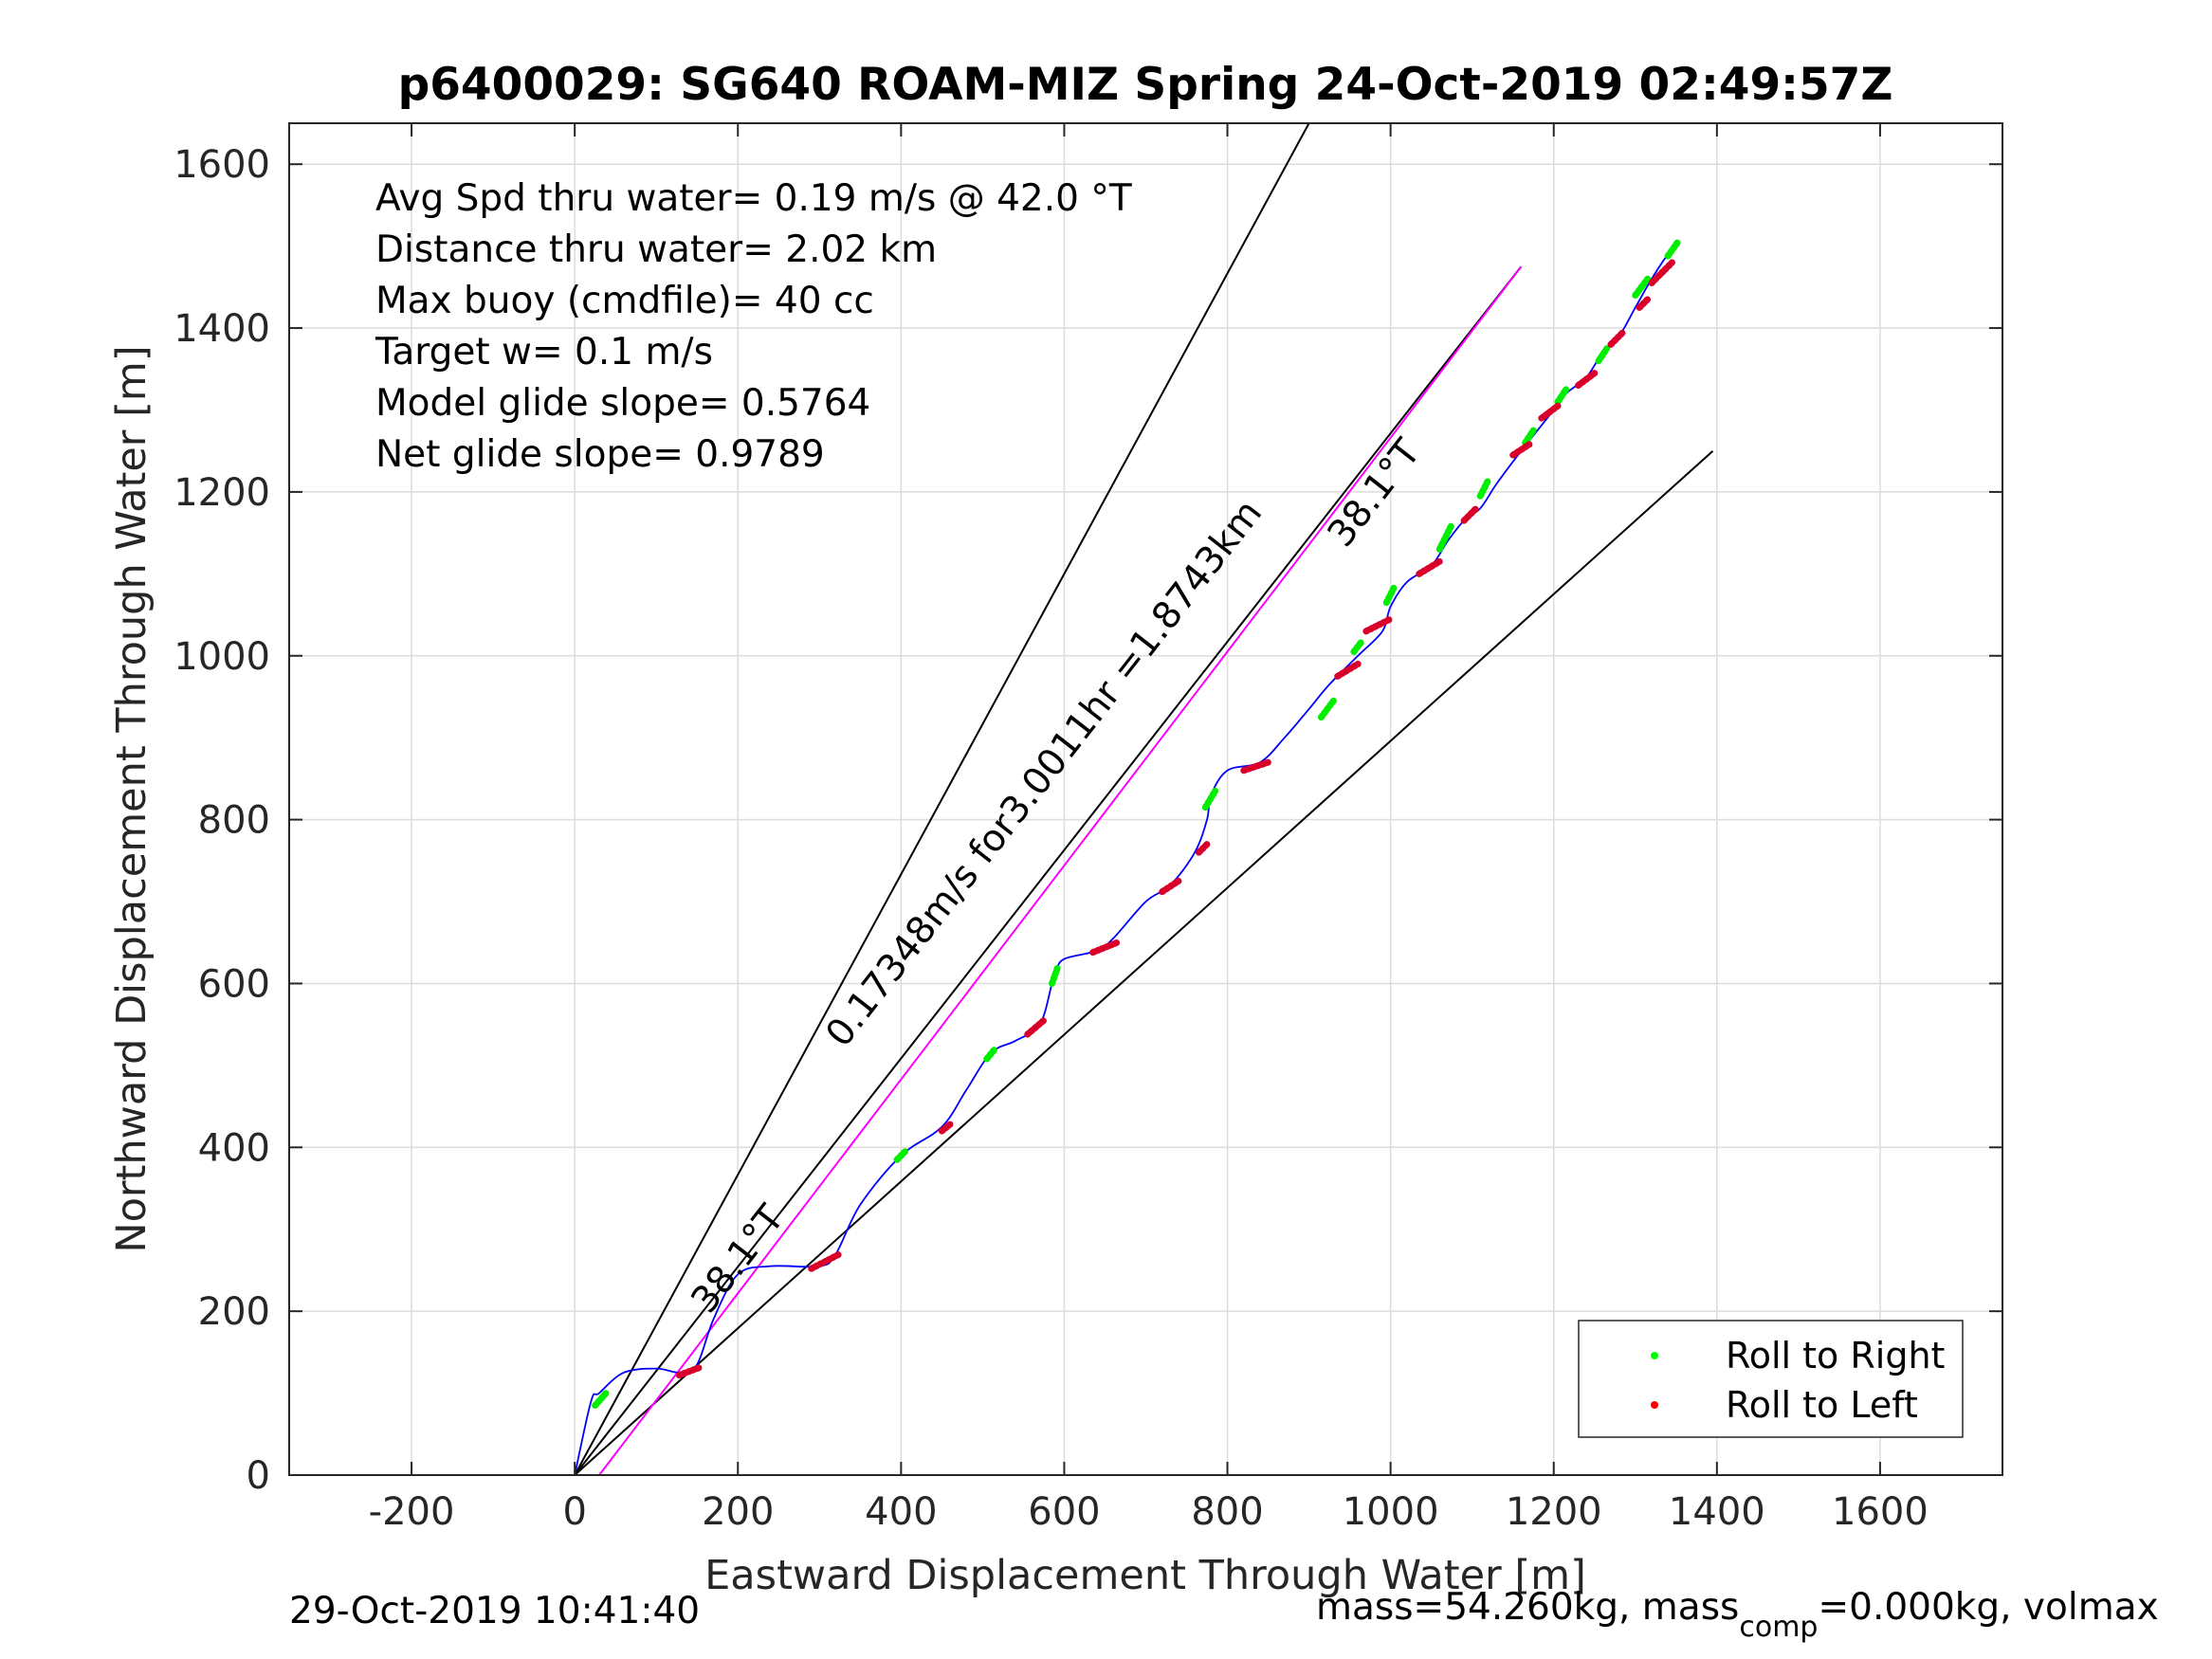  I want to click on footer-mass-prefix: mass=54.260kg, mass, so click(1527, 1607).